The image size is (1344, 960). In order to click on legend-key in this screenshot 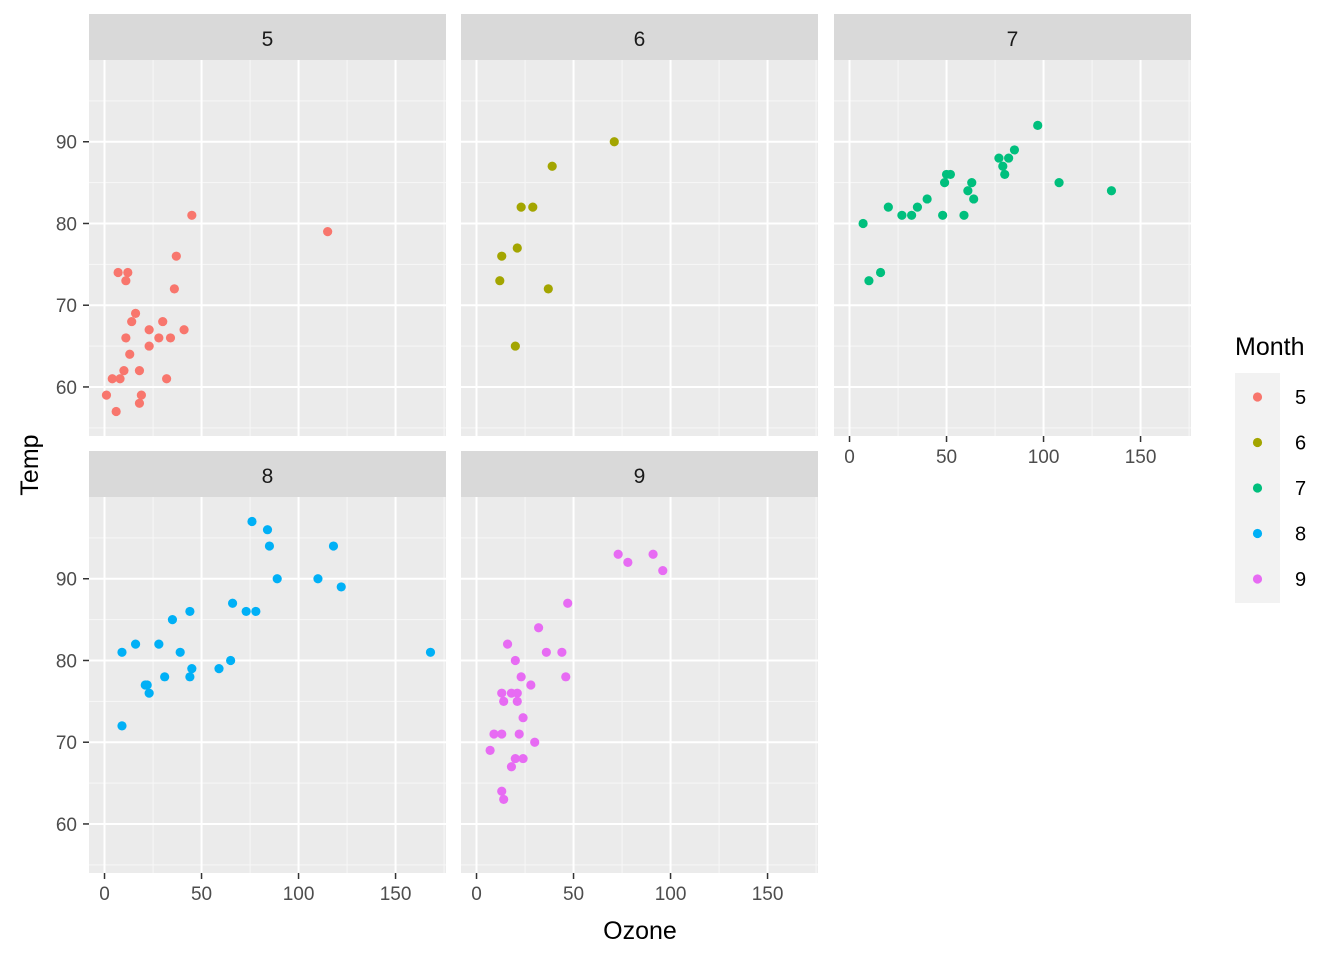, I will do `click(1257, 488)`.